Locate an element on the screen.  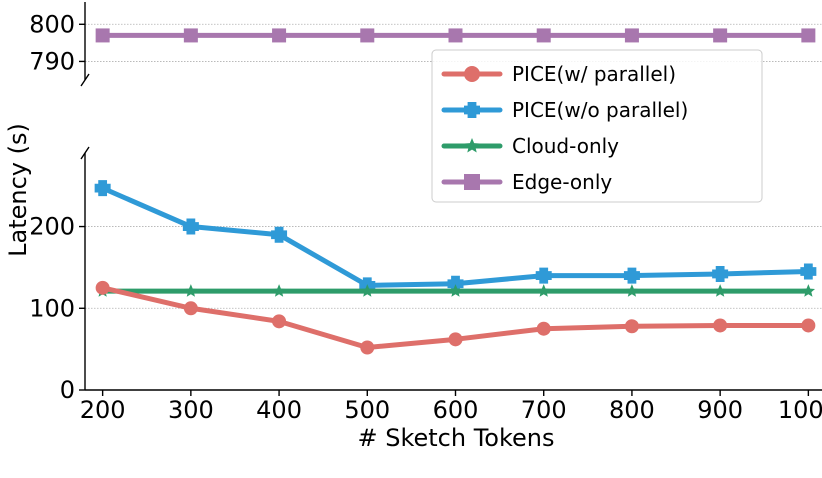
x-tick-label: 800 is located at coordinates (632, 410).